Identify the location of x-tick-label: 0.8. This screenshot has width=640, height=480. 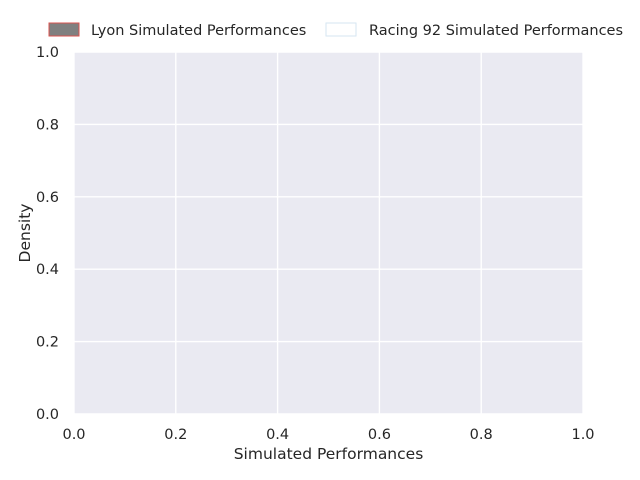
(481, 435).